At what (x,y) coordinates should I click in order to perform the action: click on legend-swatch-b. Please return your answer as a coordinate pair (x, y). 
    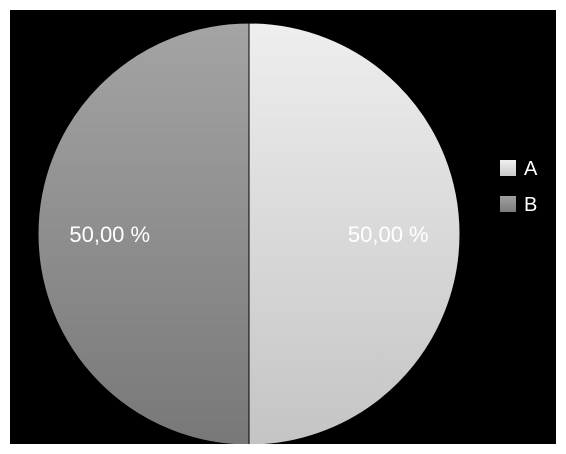
    Looking at the image, I should click on (508, 204).